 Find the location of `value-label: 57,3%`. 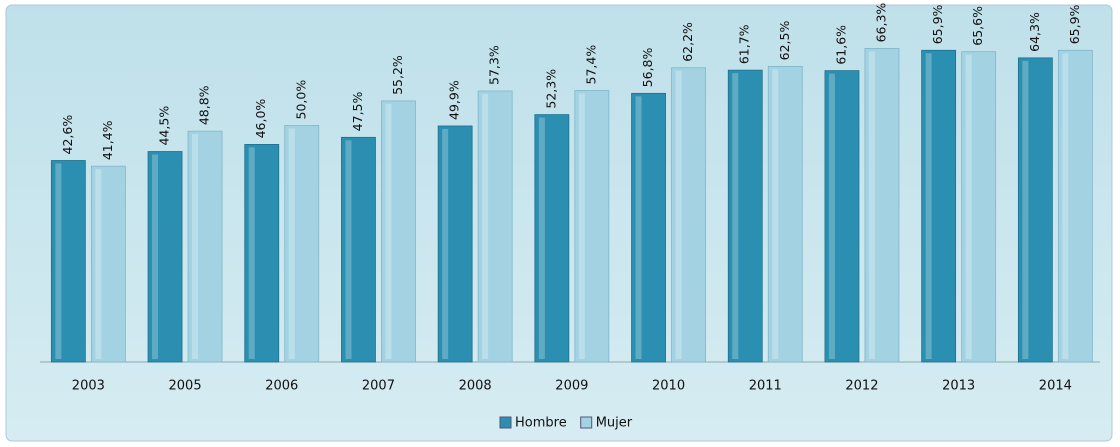

value-label: 57,3% is located at coordinates (494, 65).